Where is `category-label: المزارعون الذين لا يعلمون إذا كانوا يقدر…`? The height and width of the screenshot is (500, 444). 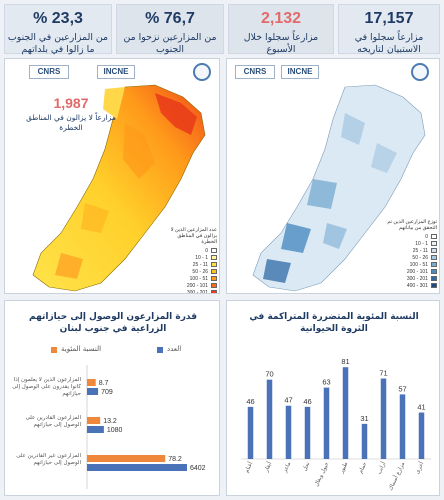 category-label: المزارعون الذين لا يعلمون إذا كانوا يقدر… is located at coordinates (46, 387).